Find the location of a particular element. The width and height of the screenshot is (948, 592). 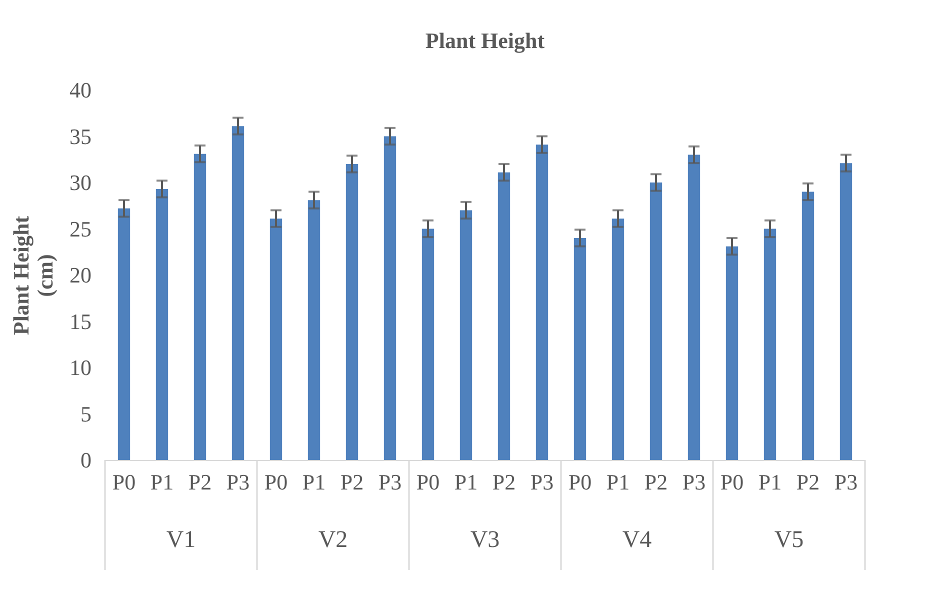

y-tick-label: 40 is located at coordinates (81, 90).